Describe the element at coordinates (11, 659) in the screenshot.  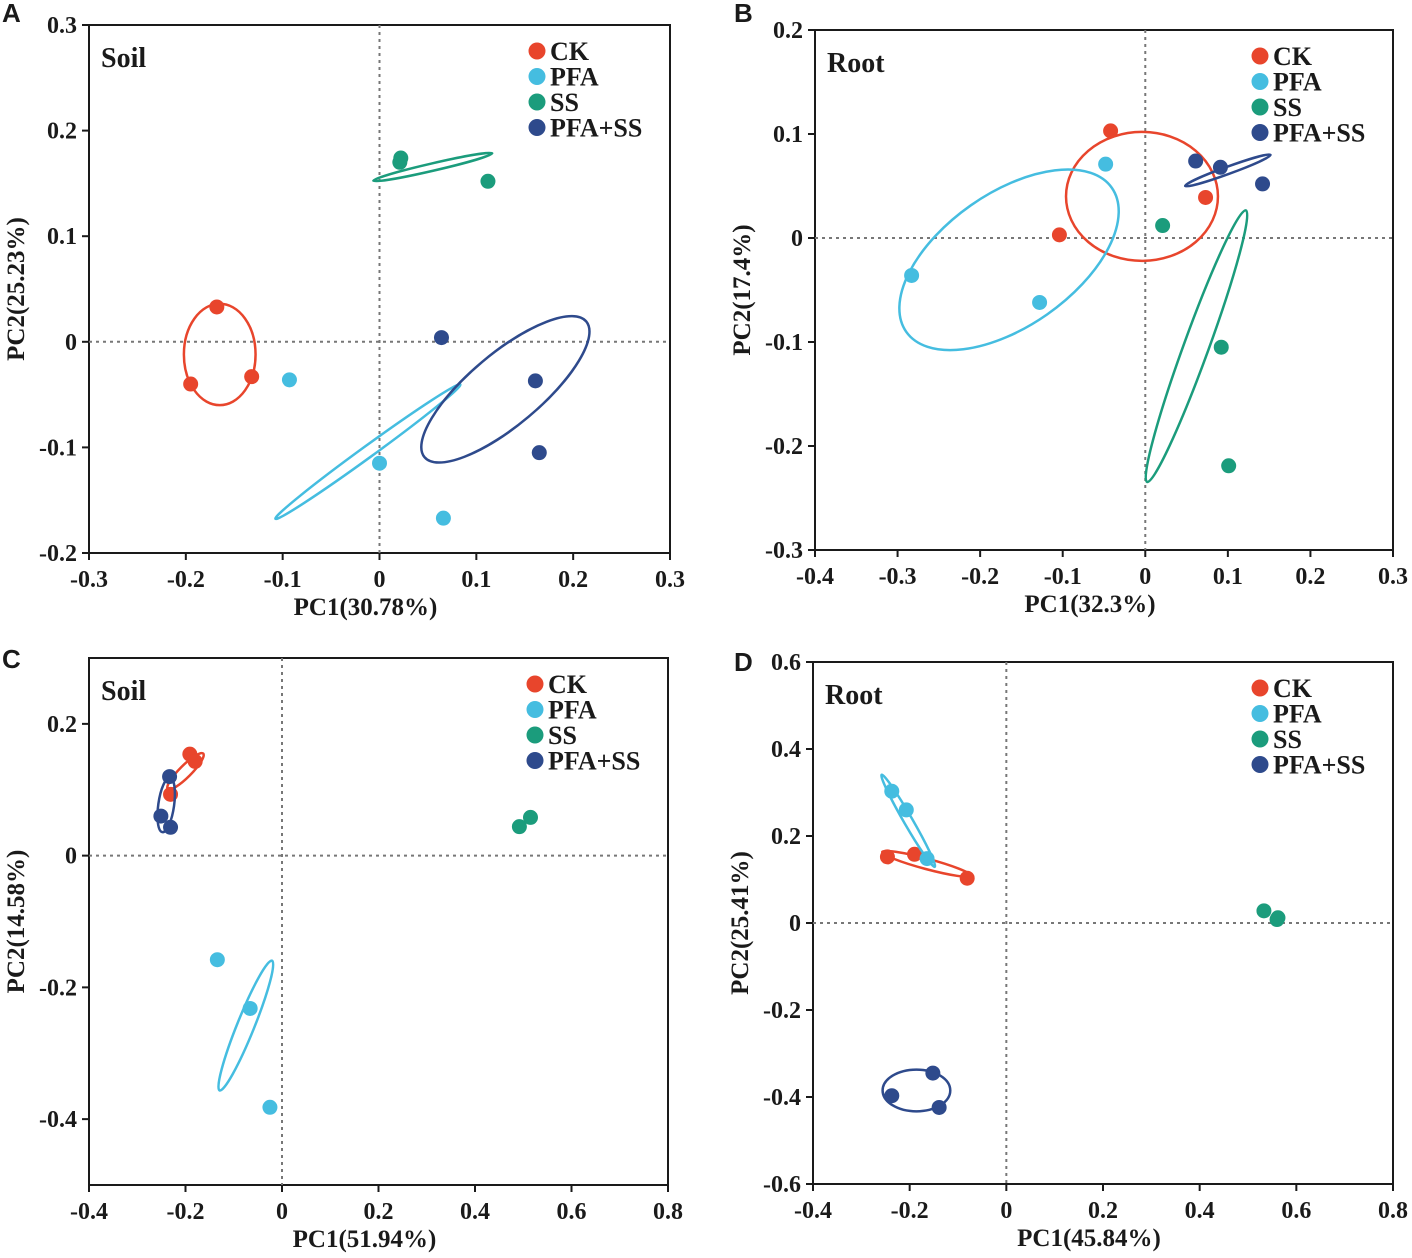
I see `panel-letter: C` at that location.